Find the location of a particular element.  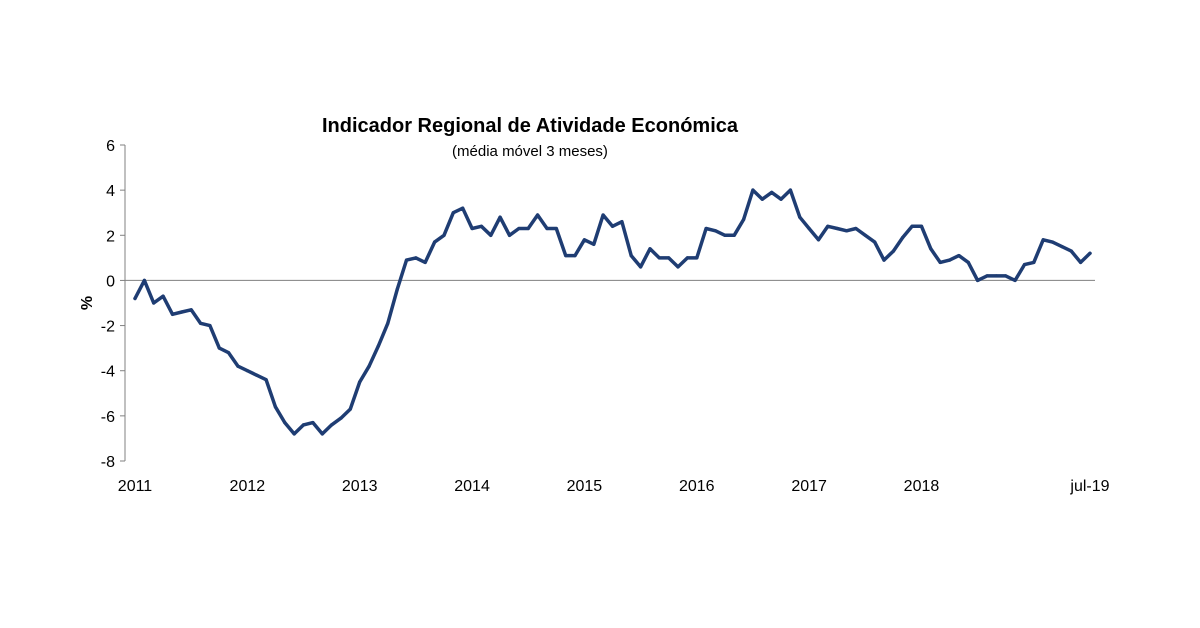

y-axis-ticks: 6 4 2 0 -2 -4 -6 -8 is located at coordinates (113, 304).